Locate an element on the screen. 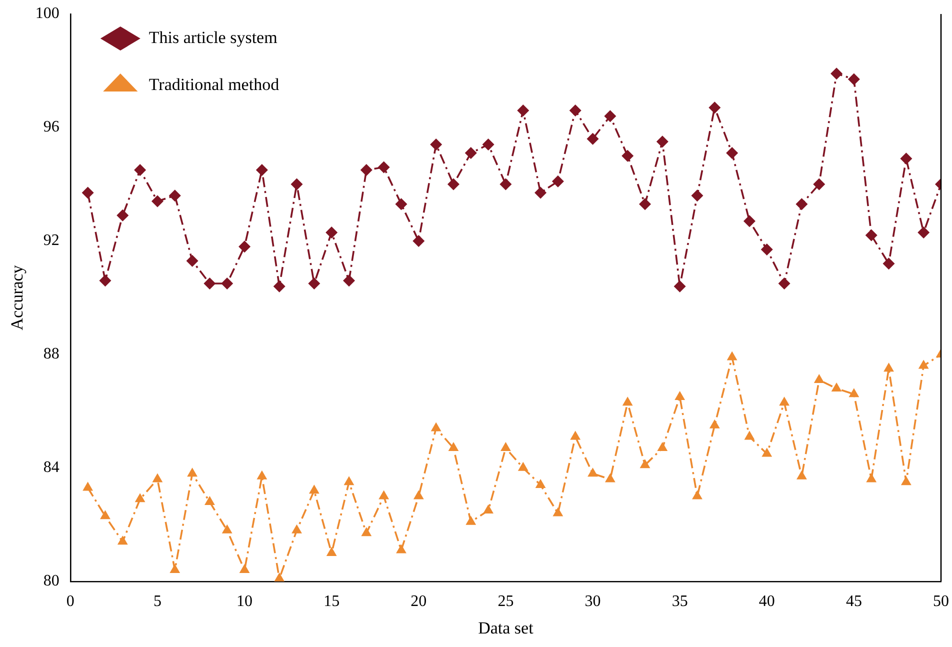  y-tick-label: 92 is located at coordinates (51, 241).